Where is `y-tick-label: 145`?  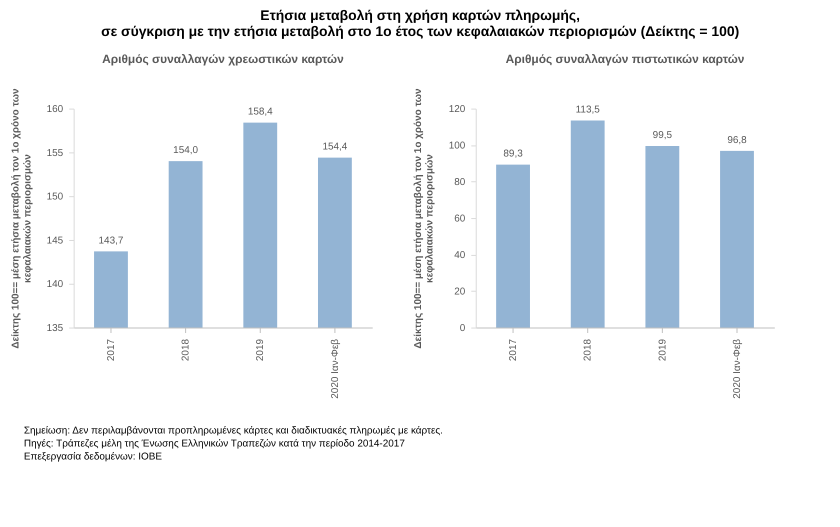
y-tick-label: 145 is located at coordinates (55, 240).